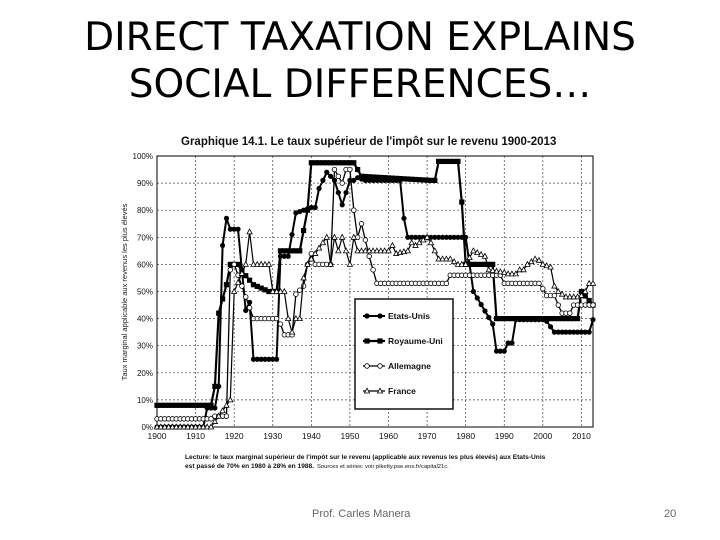  I want to click on legend-entry: Allemagne, so click(397, 366).